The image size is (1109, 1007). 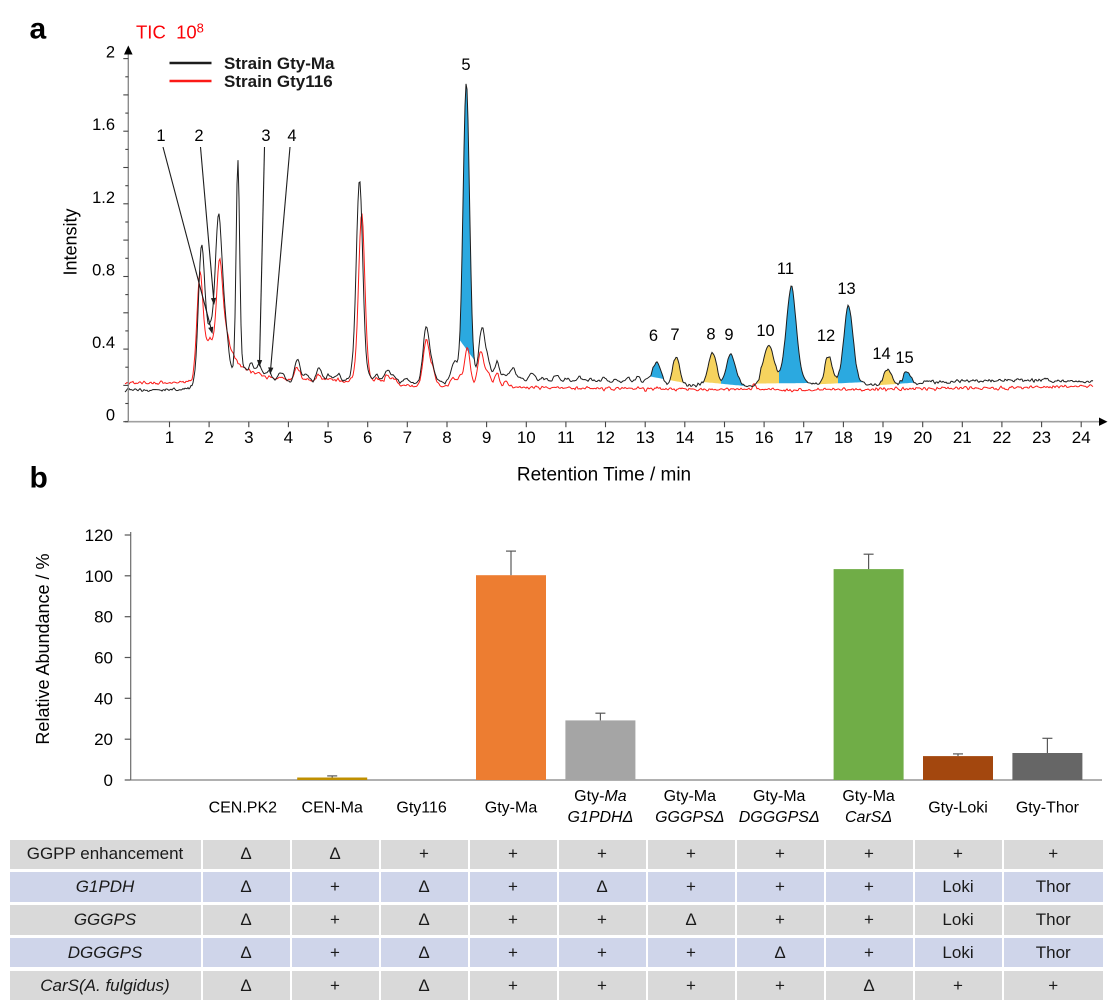 I want to click on svg-text: Relative Abundance / %, so click(x=43, y=648).